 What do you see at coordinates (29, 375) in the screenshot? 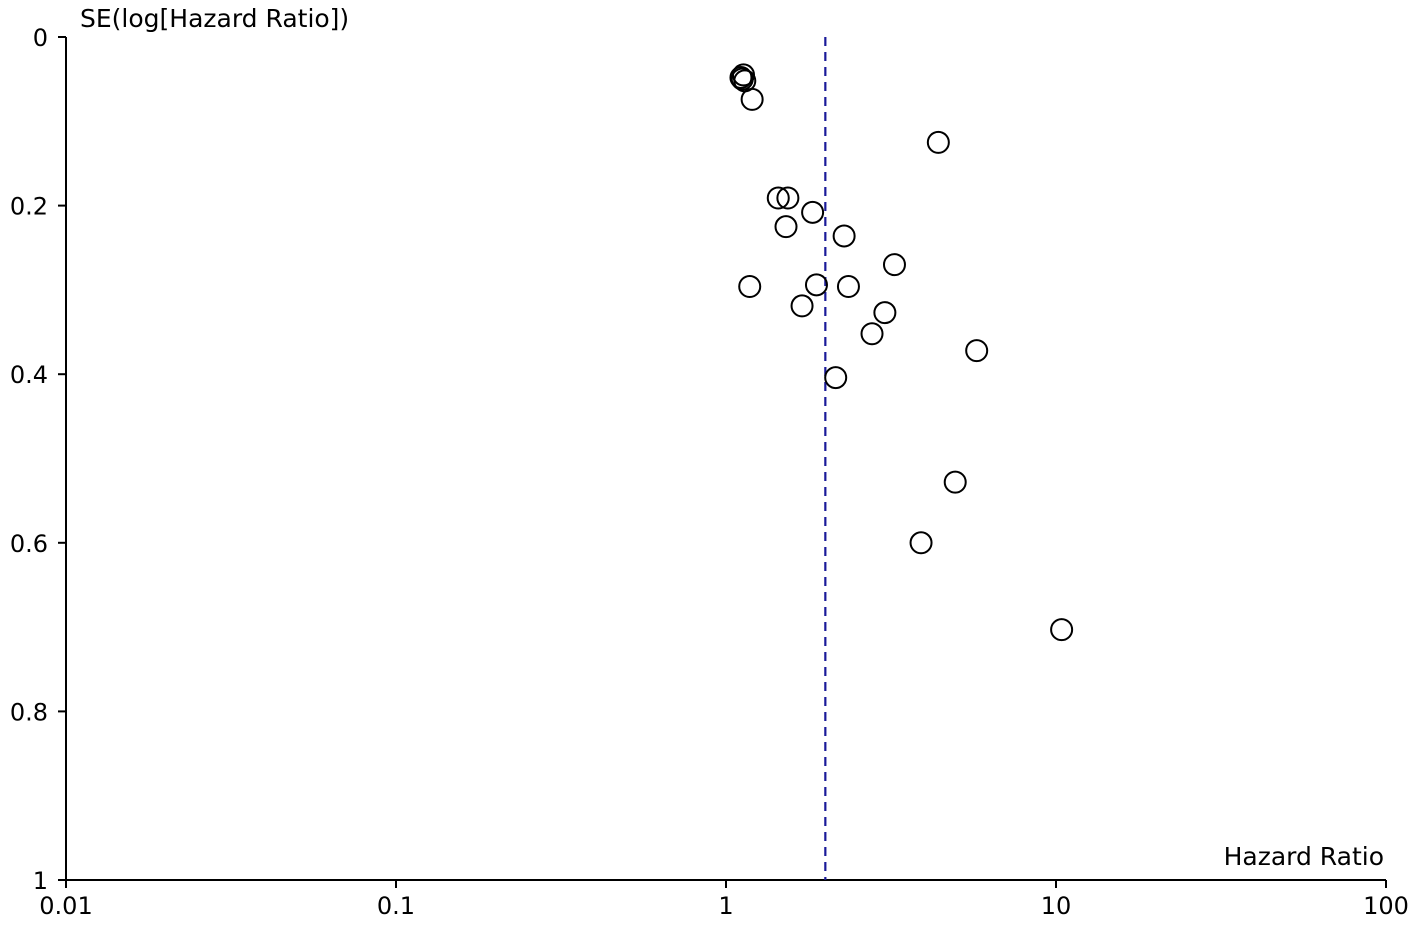
I see `y-tick-label: 0.4` at bounding box center [29, 375].